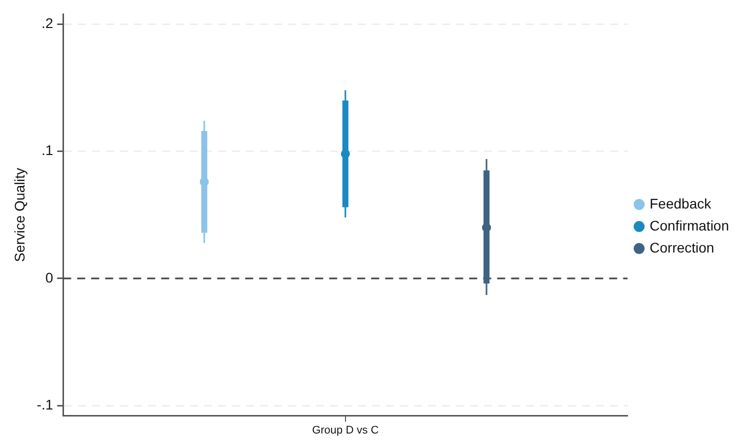 Image resolution: width=749 pixels, height=443 pixels. I want to click on y-tick-label: 0, so click(49, 277).